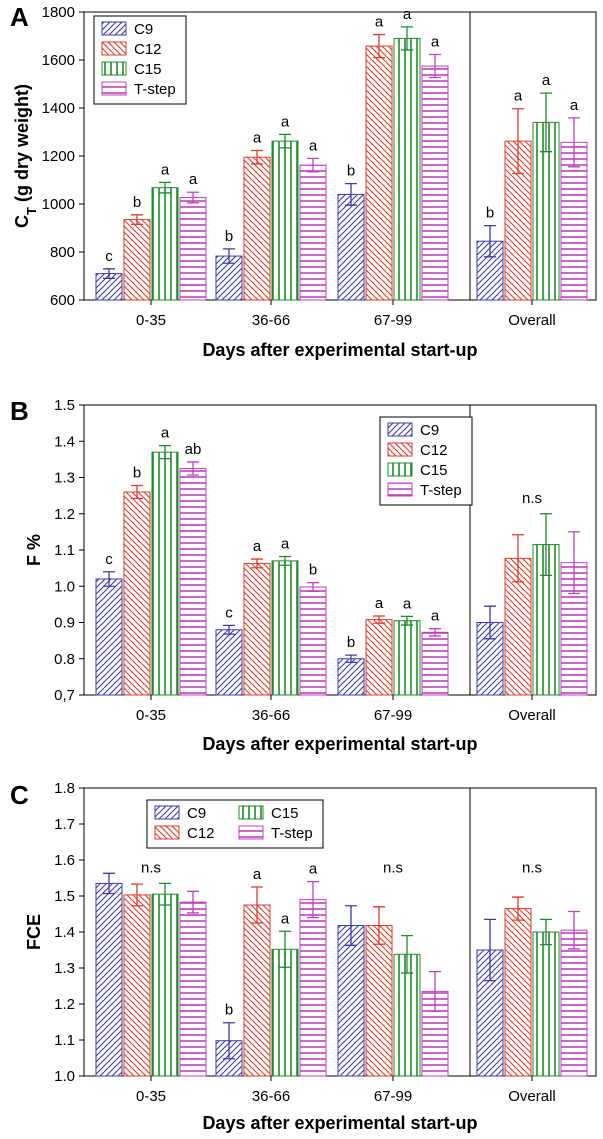 The height and width of the screenshot is (1139, 603). I want to click on panel-label: A, so click(19, 17).